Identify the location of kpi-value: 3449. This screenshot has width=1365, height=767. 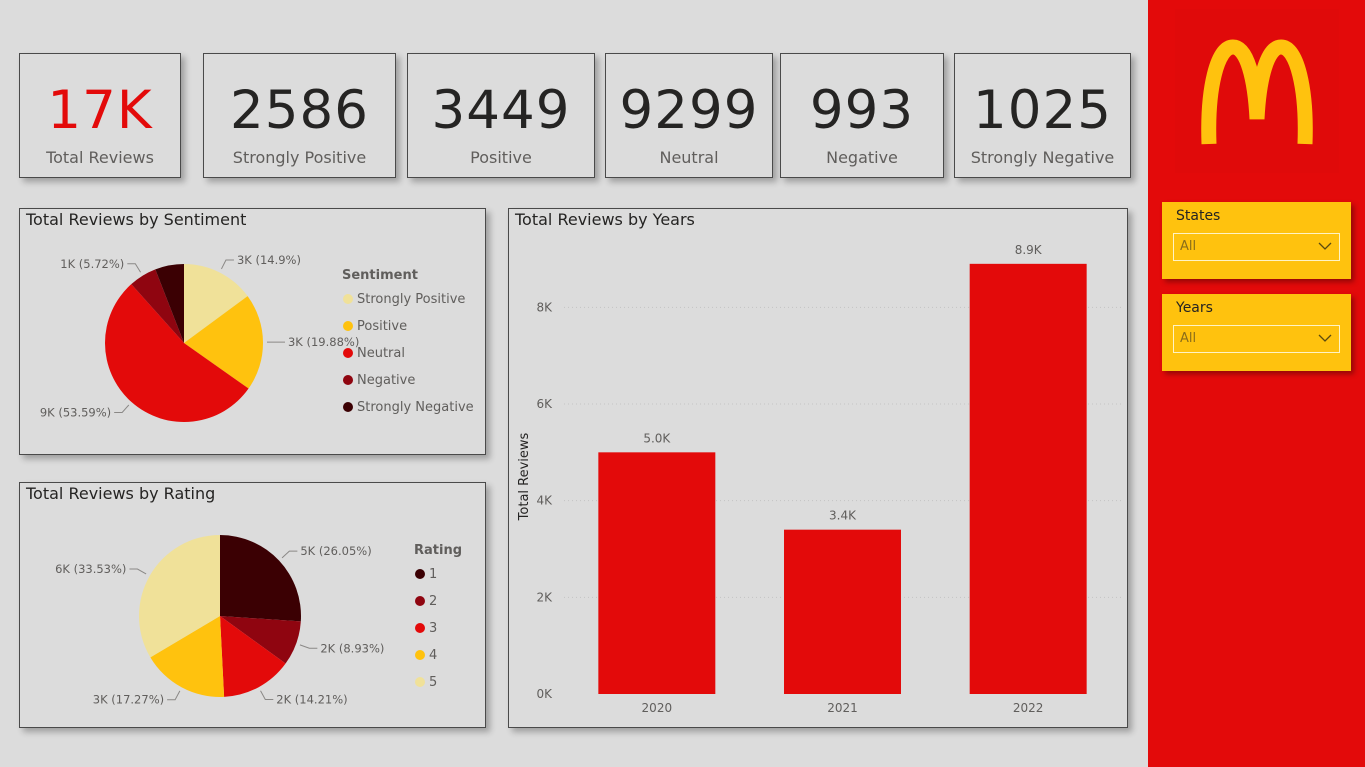
(501, 110).